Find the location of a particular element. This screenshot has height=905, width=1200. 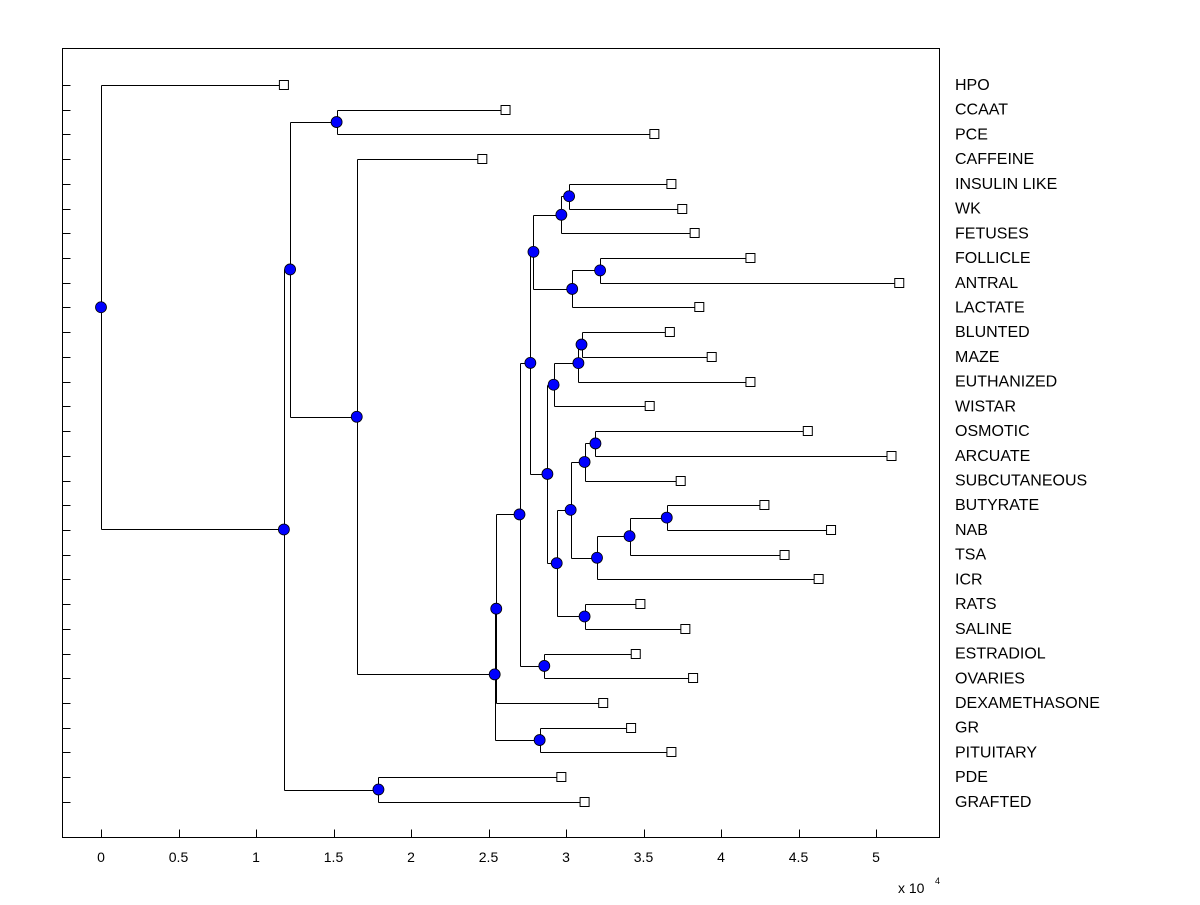

leaf-label: PITUITARY is located at coordinates (996, 752).